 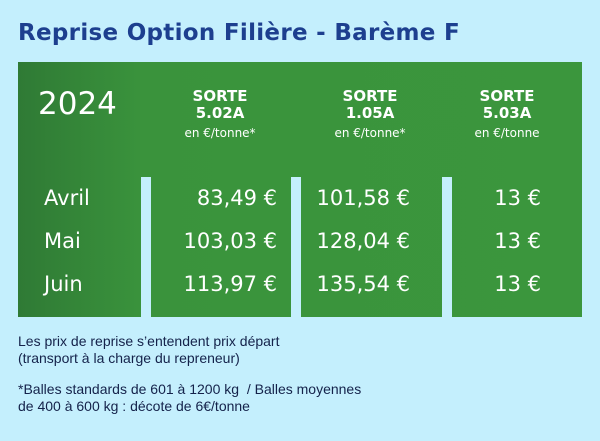 I want to click on price-cell: 113,97 €, so click(x=230, y=284).